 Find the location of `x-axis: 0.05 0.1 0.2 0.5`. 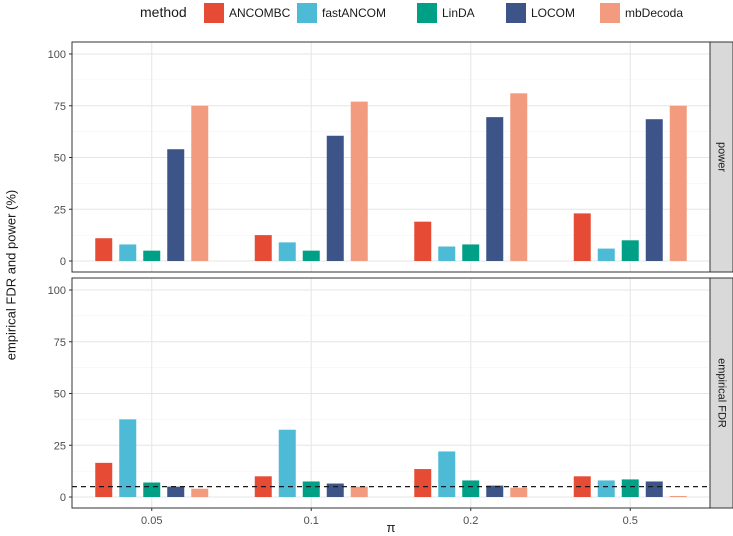

x-axis: 0.05 0.1 0.2 0.5 is located at coordinates (389, 517).